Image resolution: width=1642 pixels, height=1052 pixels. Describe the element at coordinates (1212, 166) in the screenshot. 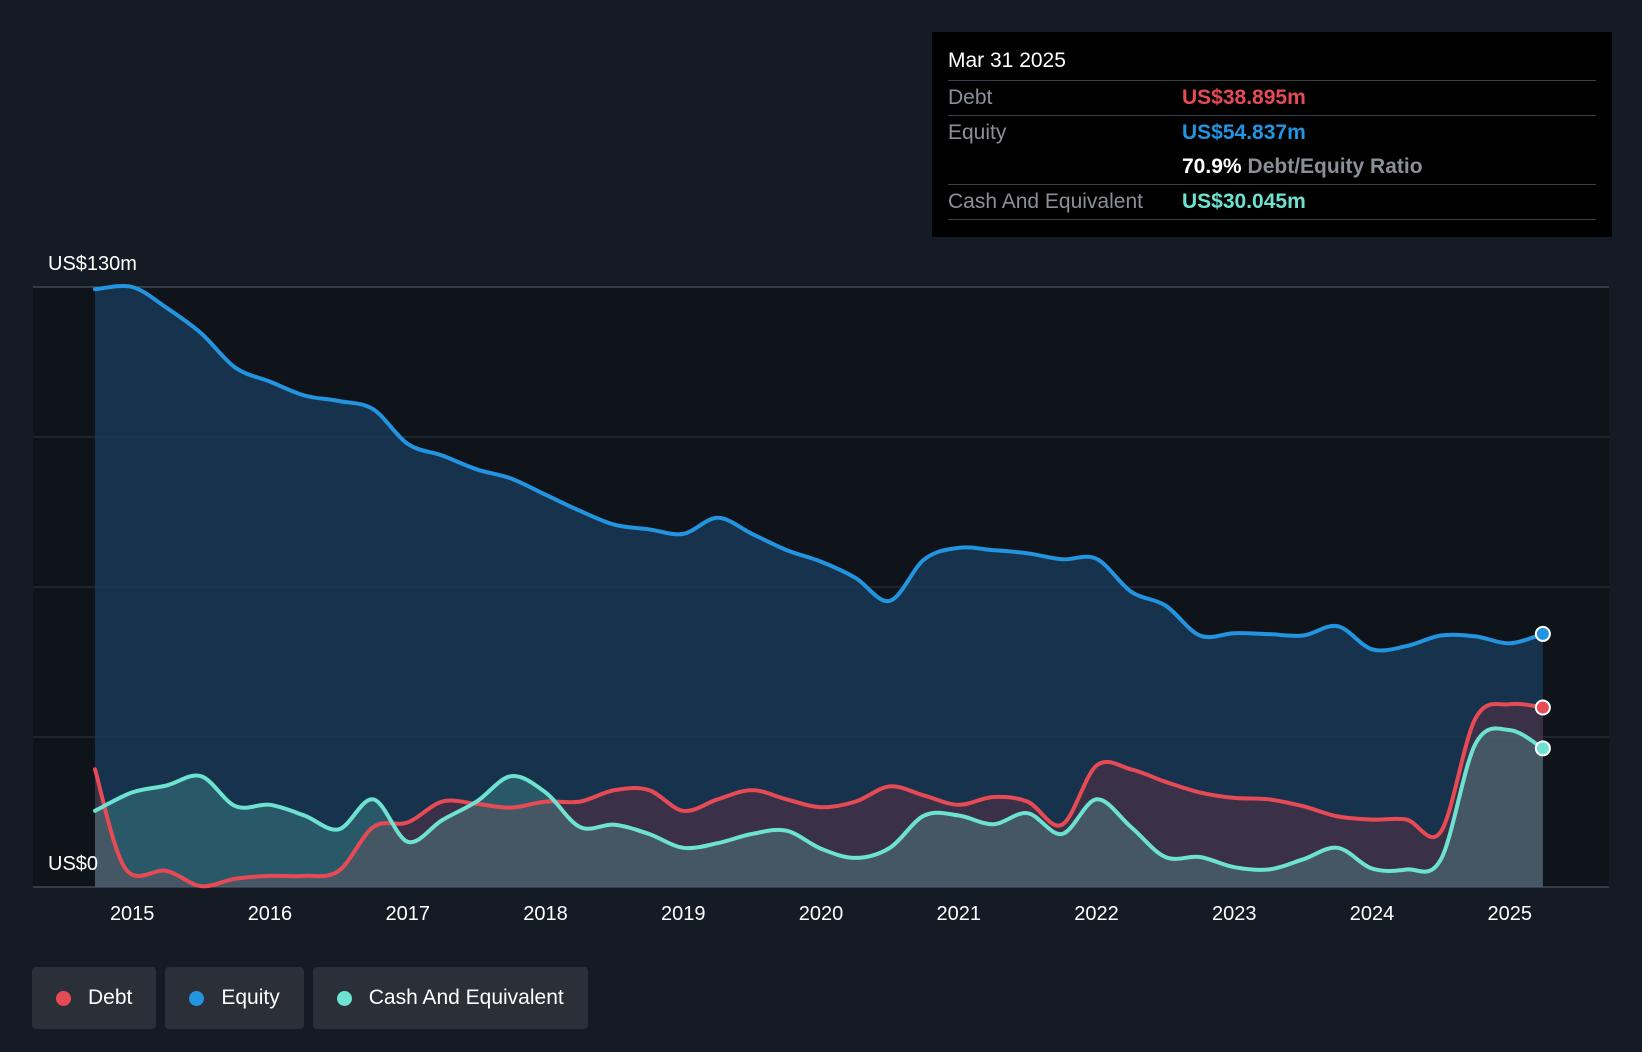

I see `tooltip-ratio-value: 70.9%` at that location.